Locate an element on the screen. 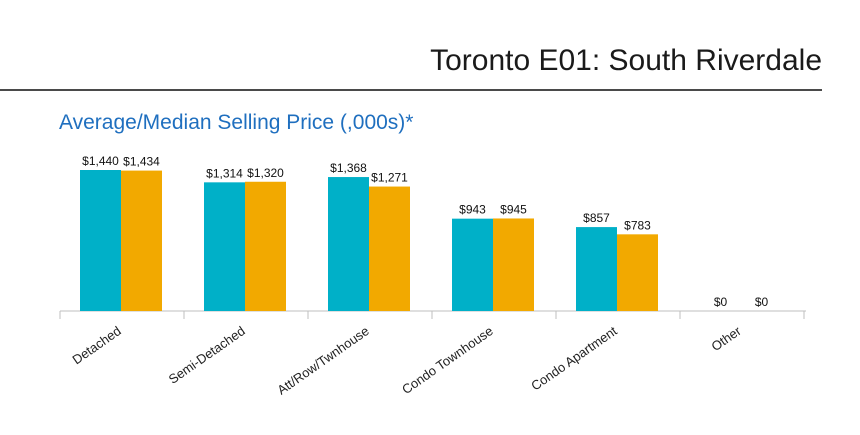 The height and width of the screenshot is (435, 860). category-label: Condo Apartment is located at coordinates (574, 358).